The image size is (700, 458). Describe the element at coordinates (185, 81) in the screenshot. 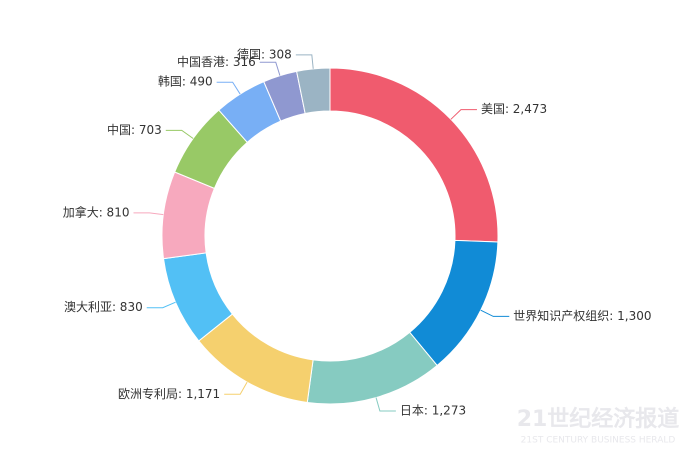

I see `data-label: 韩国: 490` at that location.